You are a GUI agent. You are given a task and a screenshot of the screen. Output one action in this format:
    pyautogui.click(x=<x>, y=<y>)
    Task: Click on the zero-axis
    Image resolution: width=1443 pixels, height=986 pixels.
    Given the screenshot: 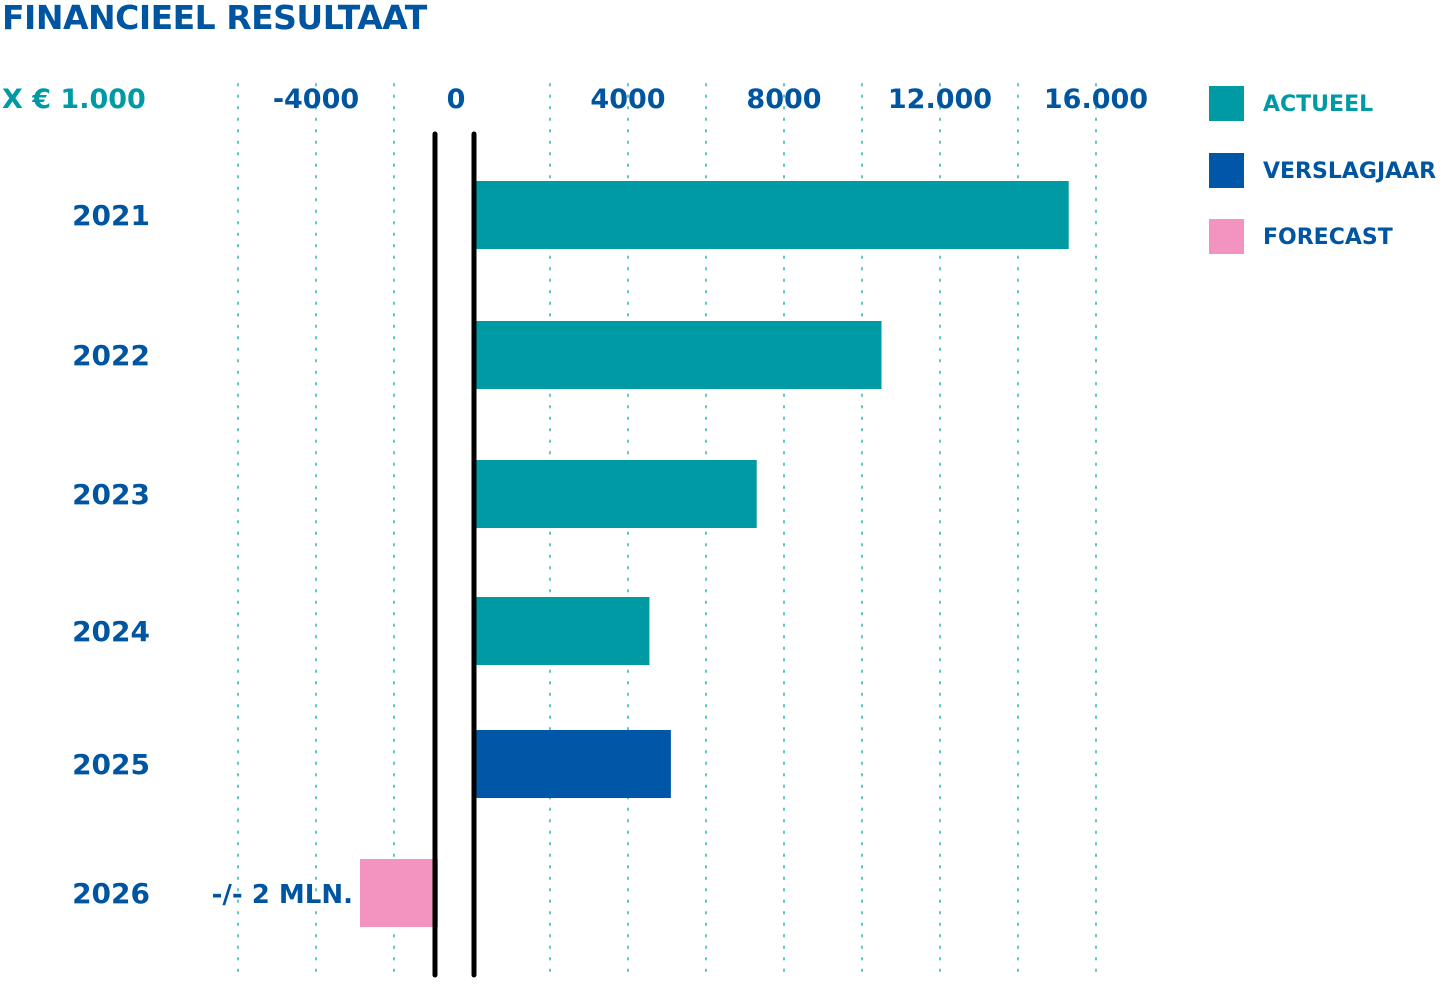 What is the action you would take?
    pyautogui.click(x=454, y=554)
    